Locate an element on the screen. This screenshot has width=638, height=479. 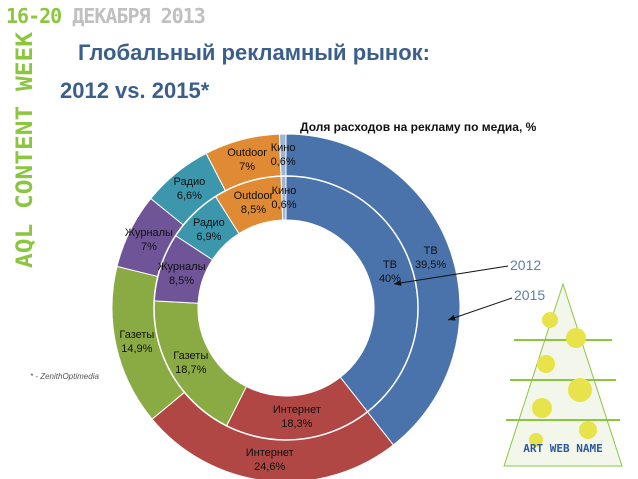
slide-title: Глобальный рекламный рынок: is located at coordinates (254, 52).